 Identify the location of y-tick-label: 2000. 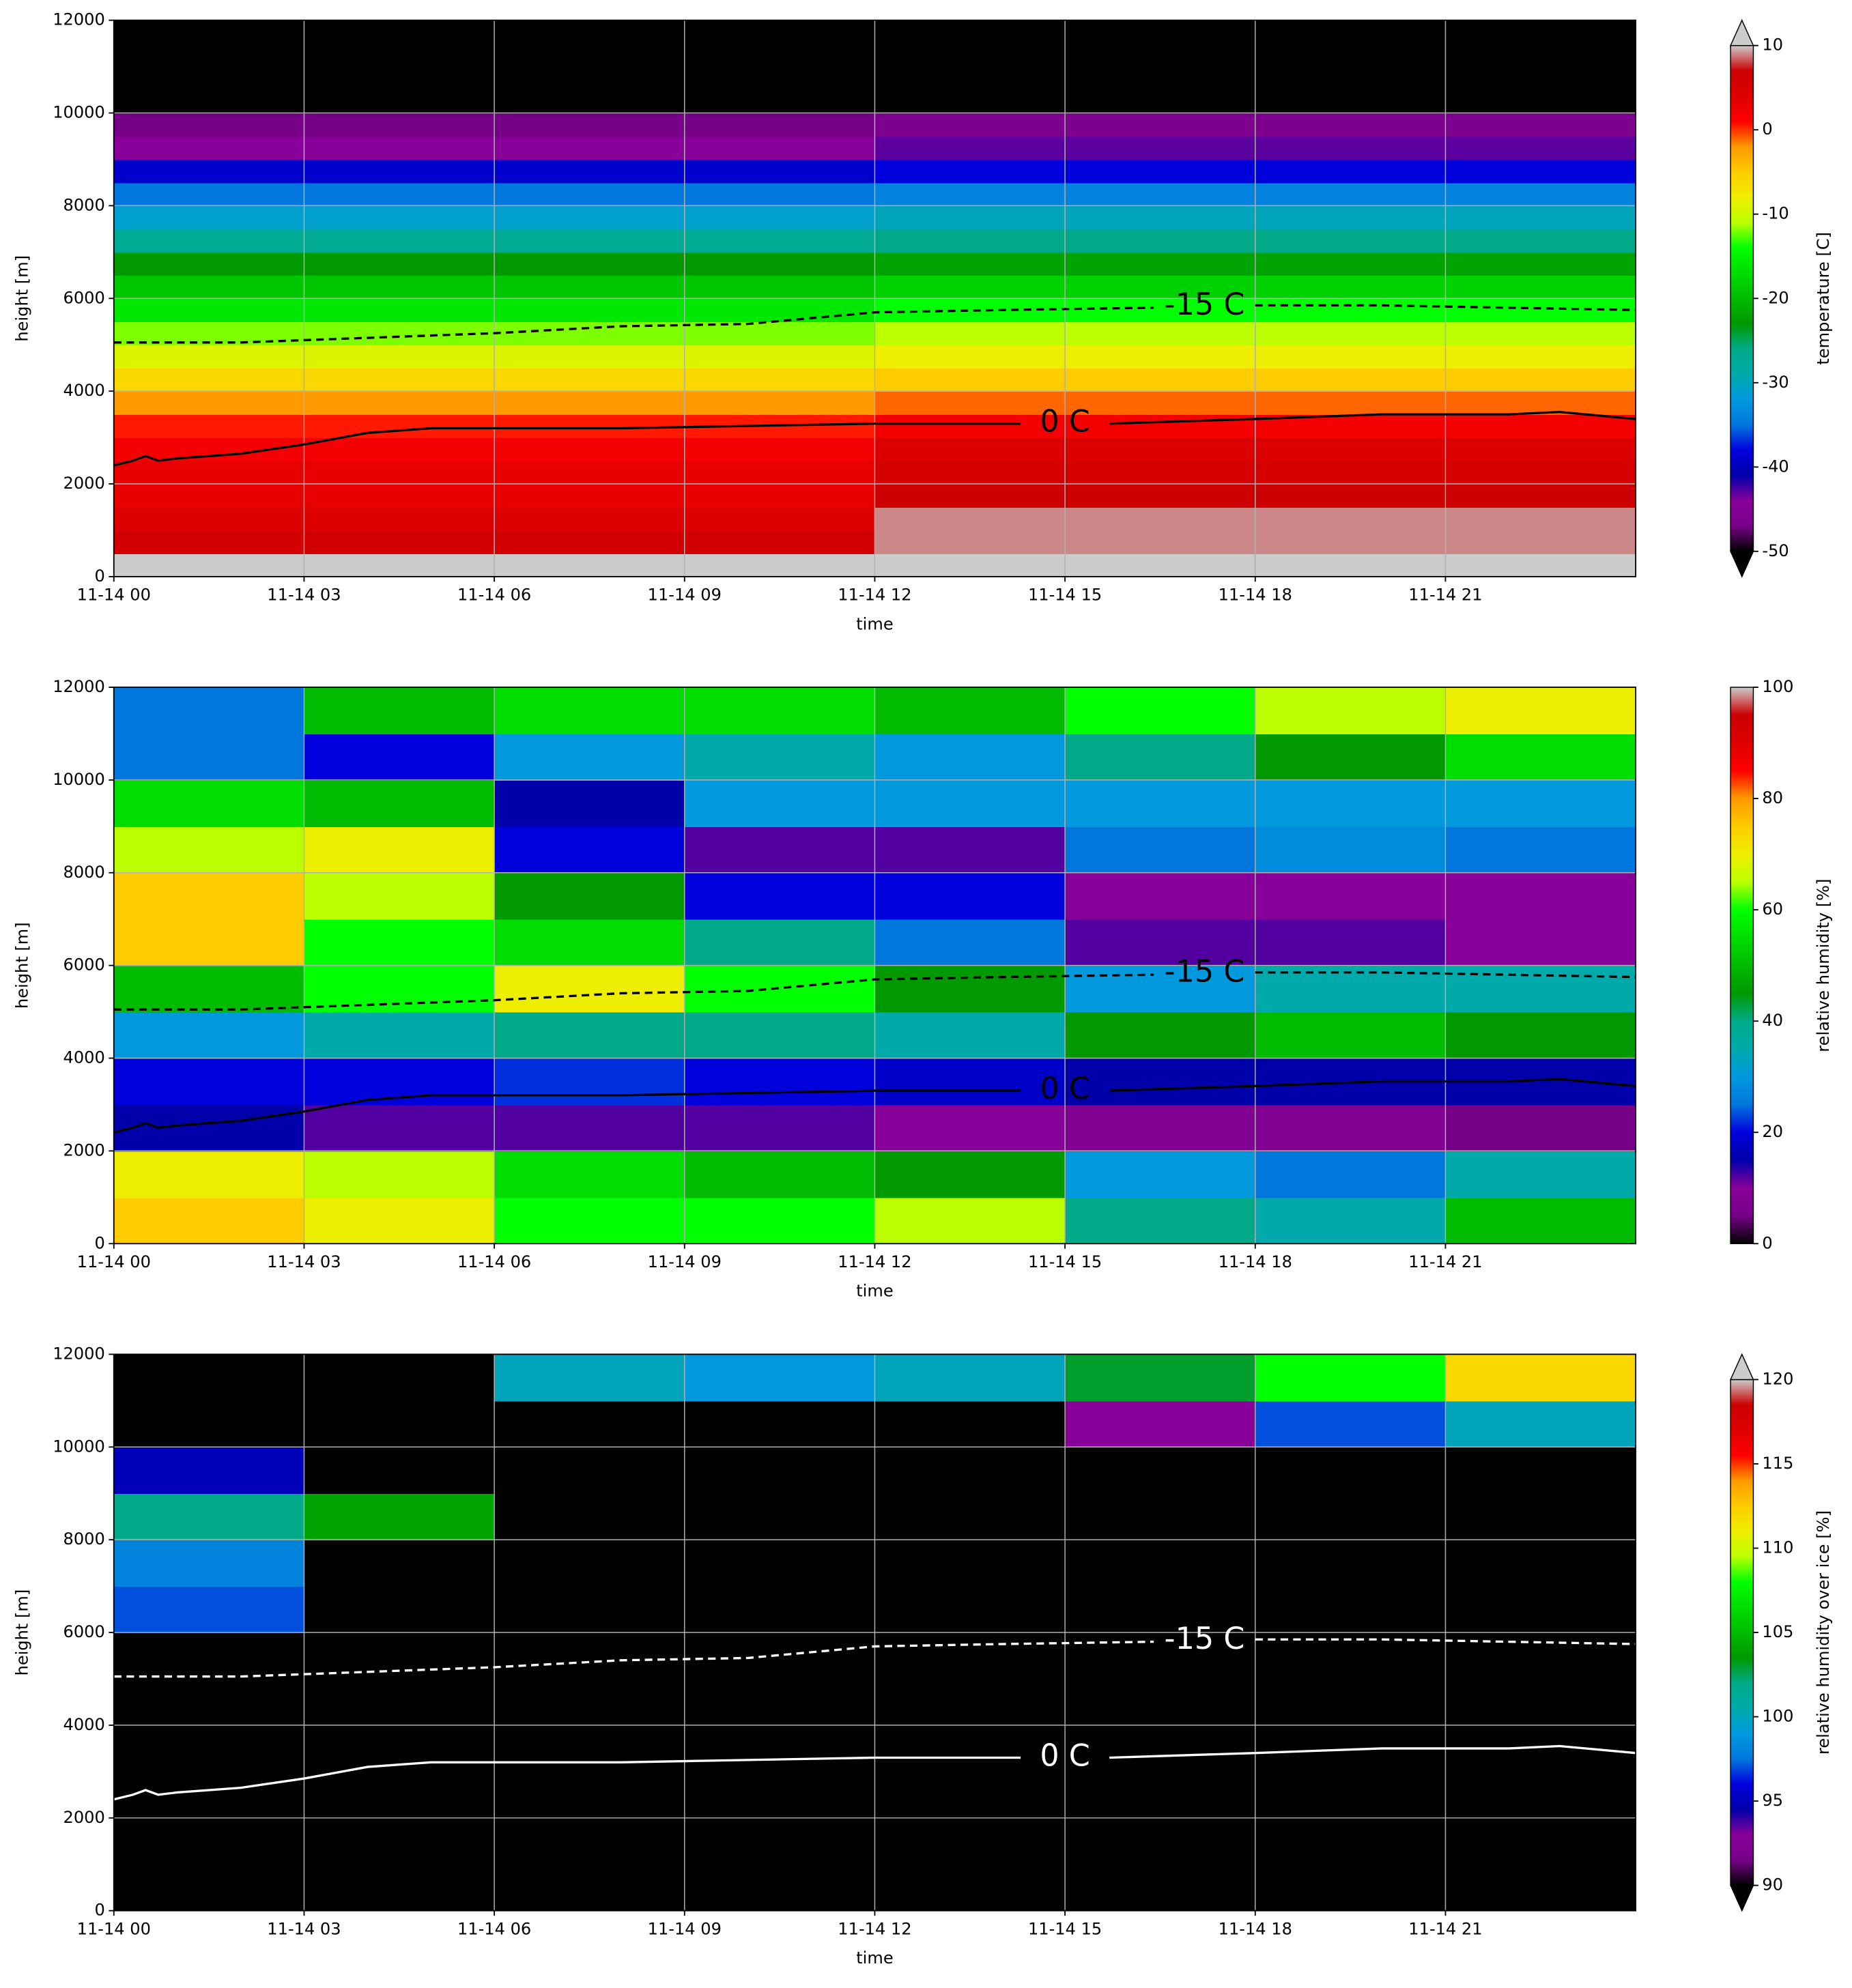
(84, 484).